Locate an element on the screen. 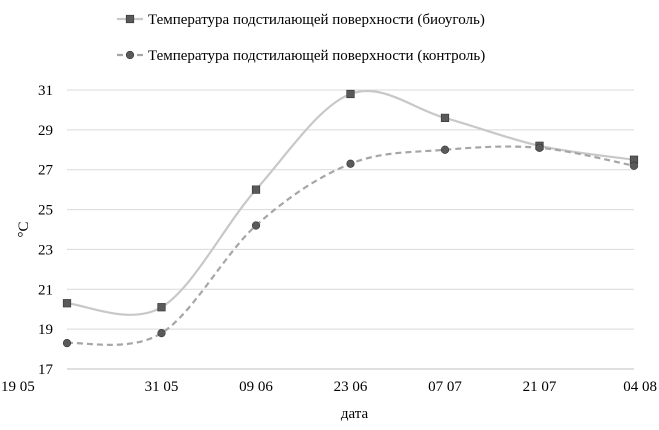 This screenshot has width=659, height=430. x-tick-label: 23 06 is located at coordinates (351, 387).